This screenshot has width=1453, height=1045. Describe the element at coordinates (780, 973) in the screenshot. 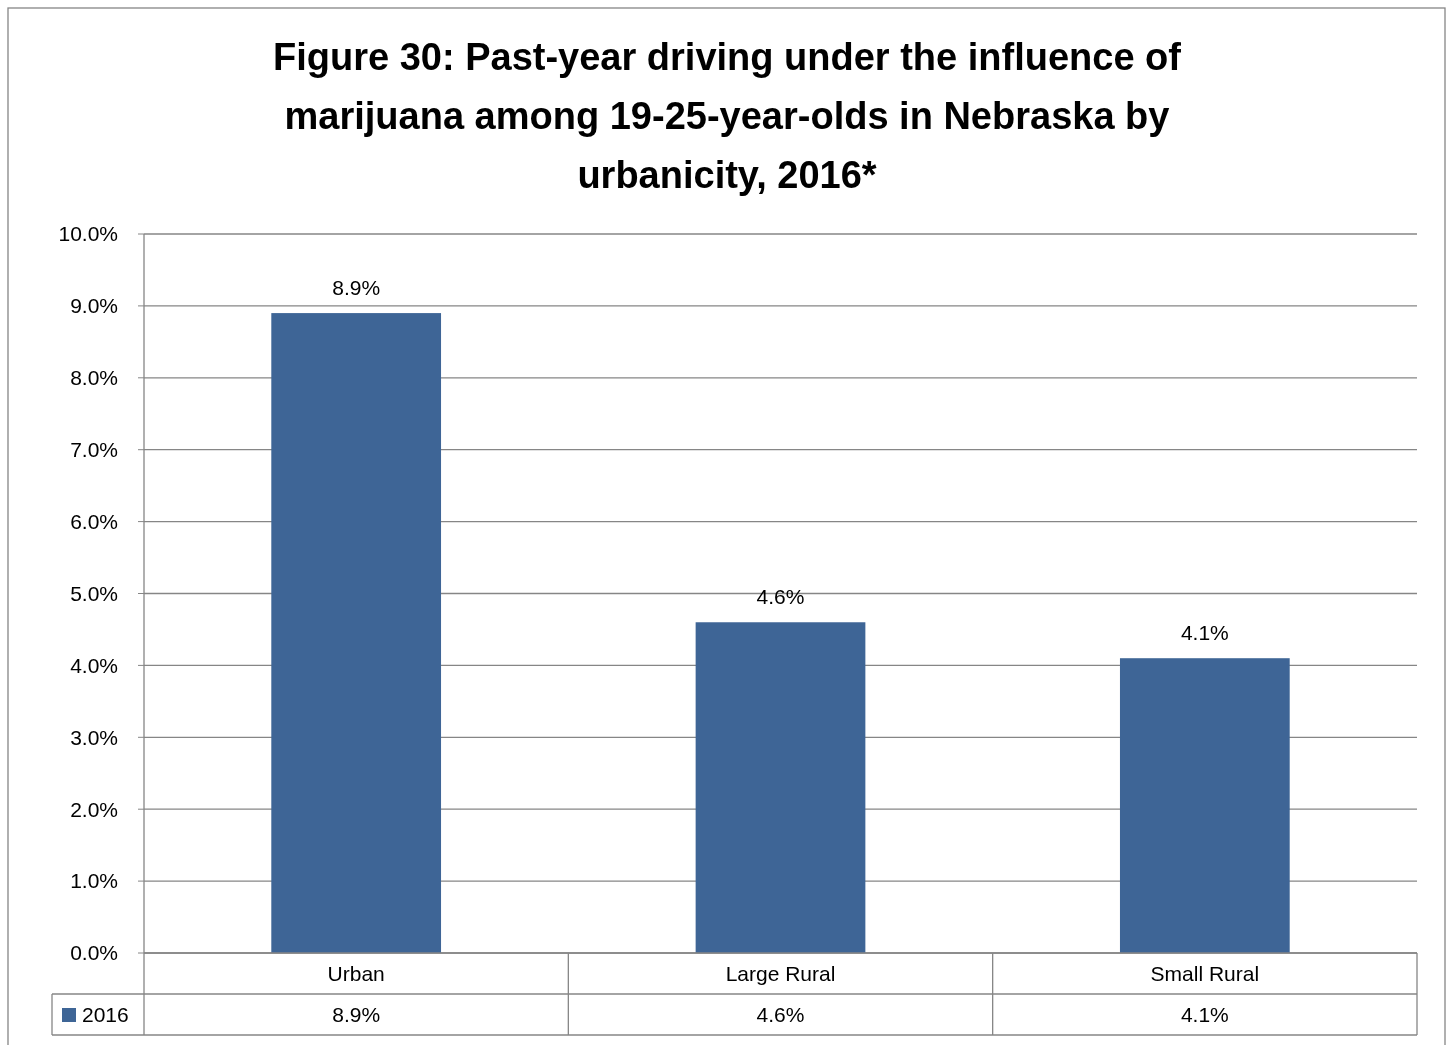

I see `x-tick-label: Large Rural` at that location.